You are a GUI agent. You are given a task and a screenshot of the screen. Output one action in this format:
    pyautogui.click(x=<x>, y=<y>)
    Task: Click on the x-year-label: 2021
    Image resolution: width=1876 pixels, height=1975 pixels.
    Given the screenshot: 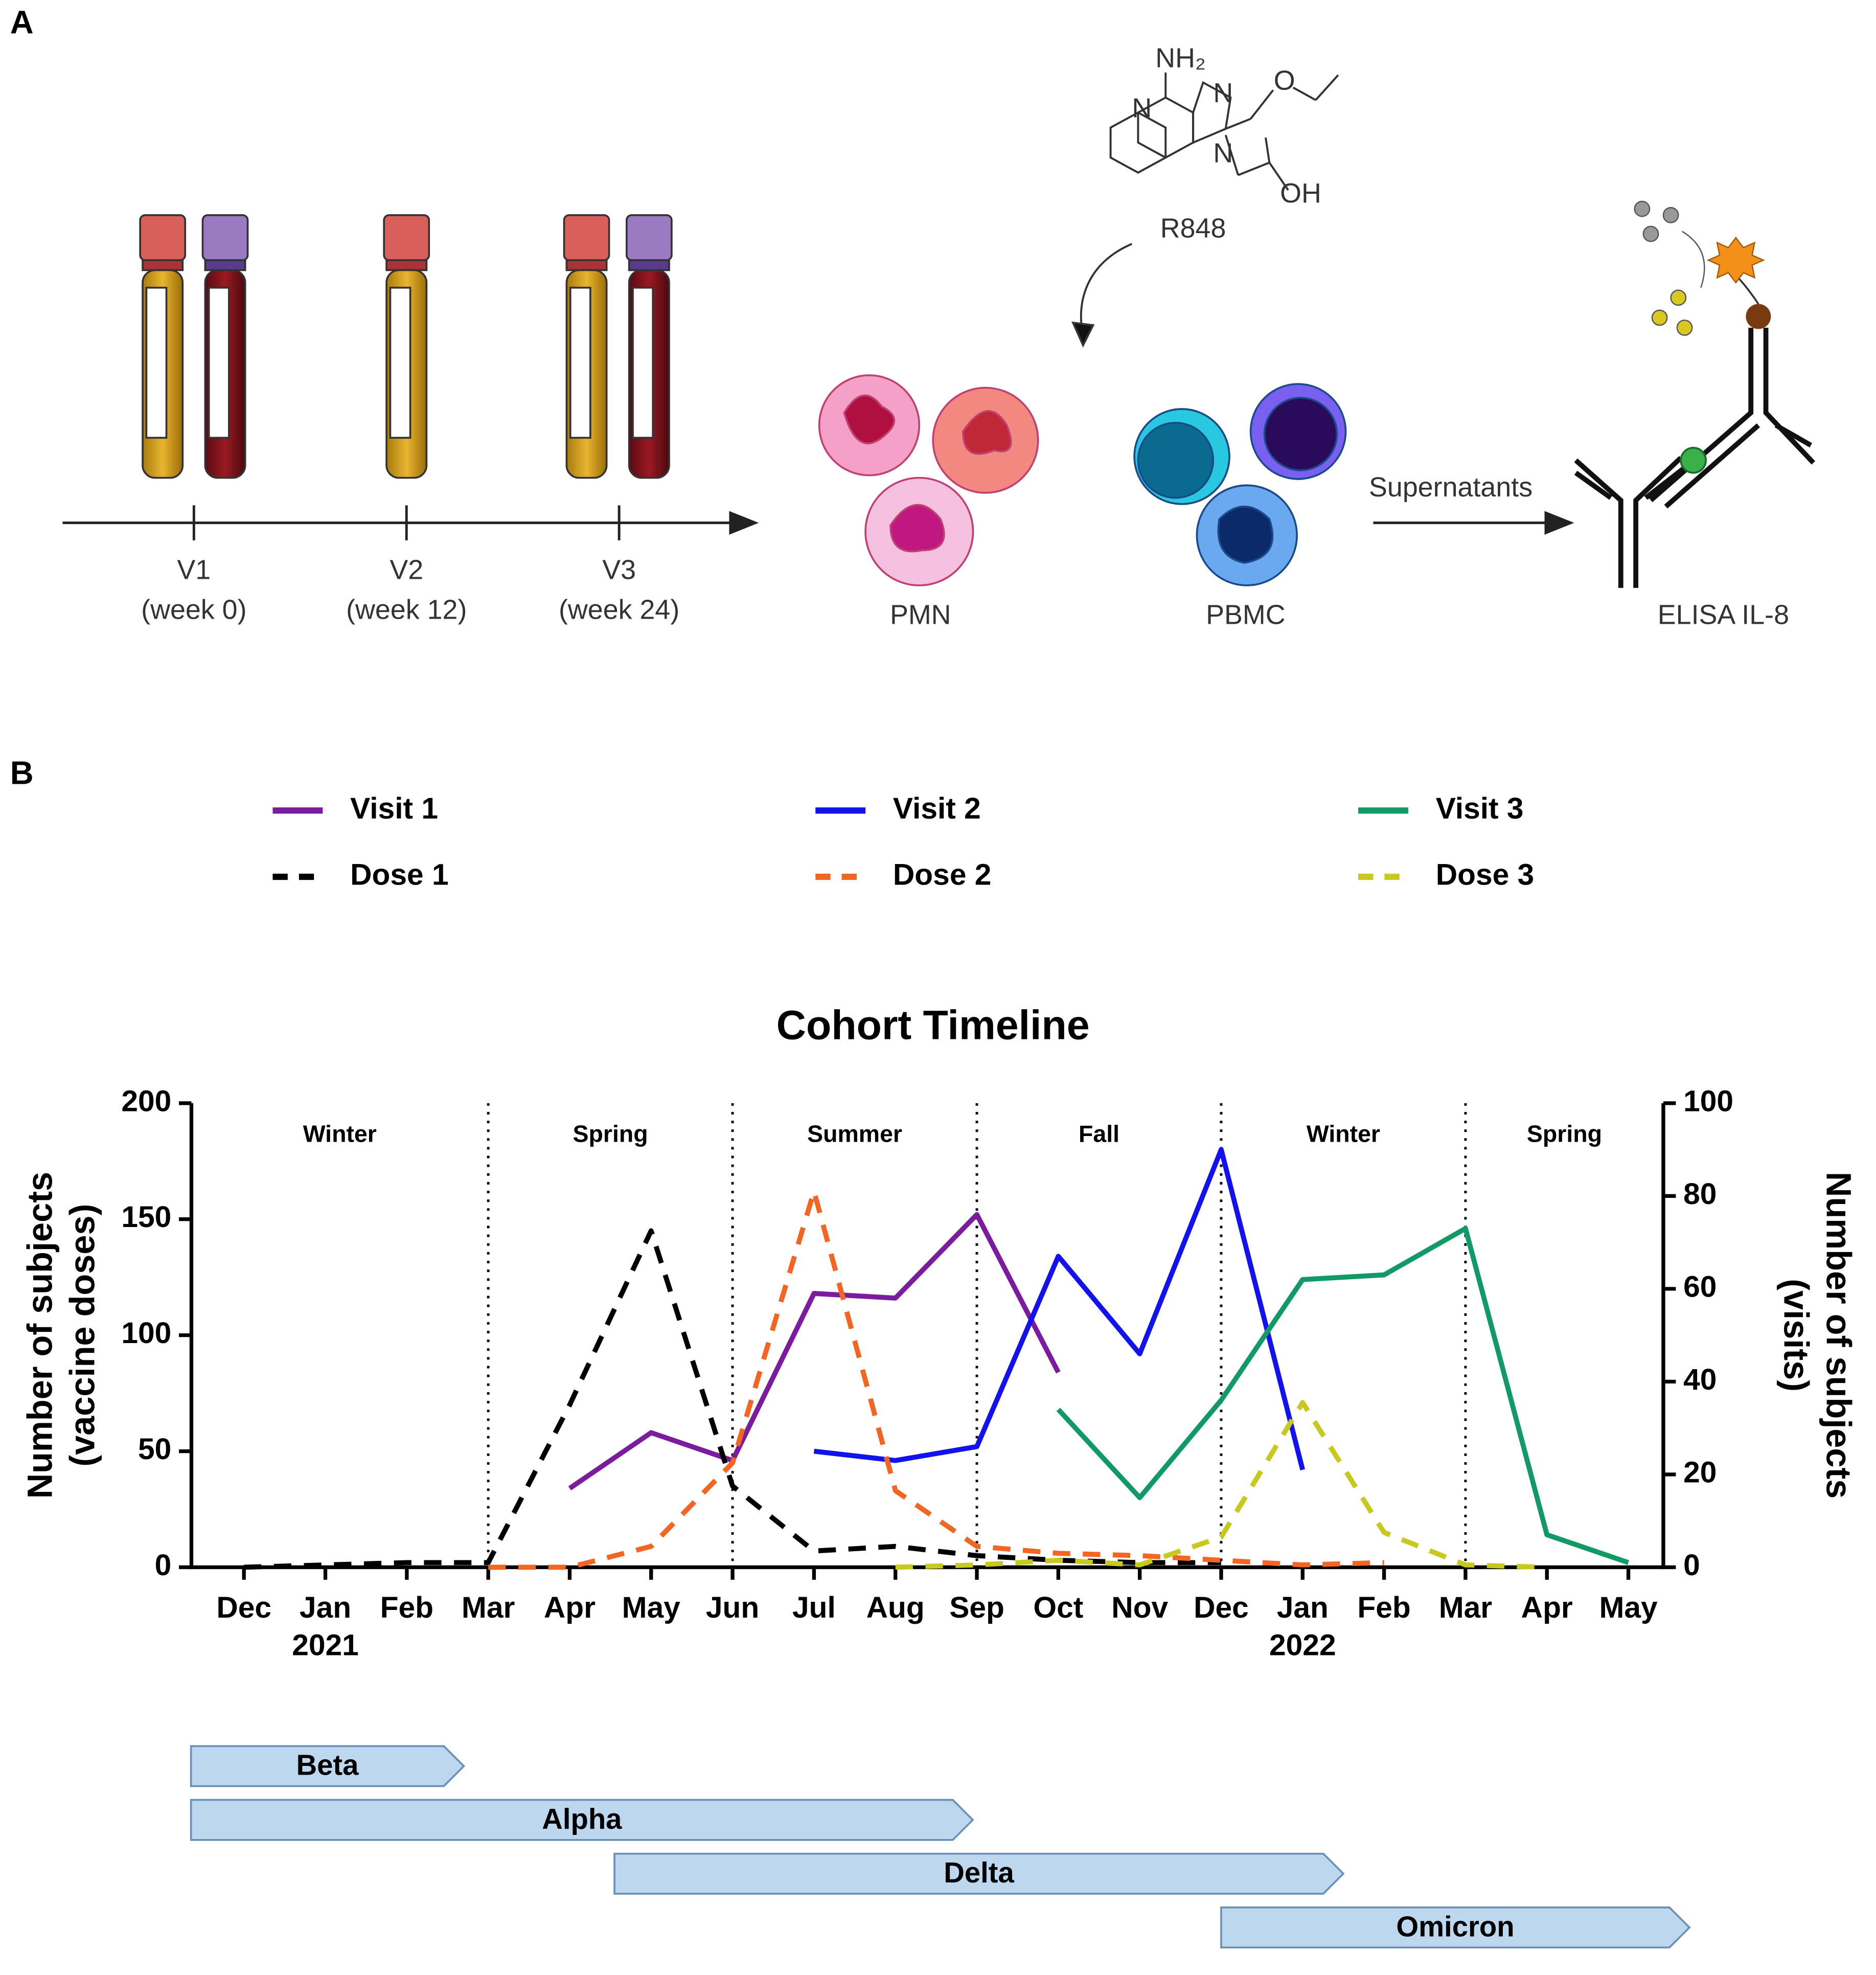 What is the action you would take?
    pyautogui.click(x=325, y=1645)
    